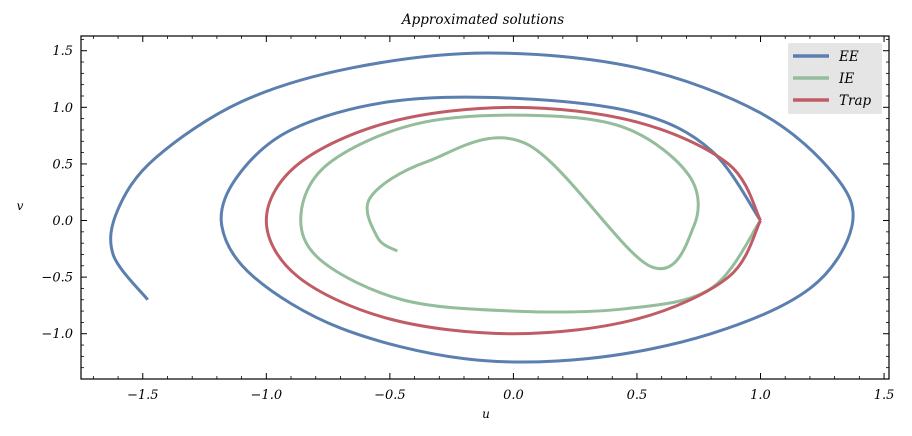  What do you see at coordinates (62, 164) in the screenshot?
I see `y-tick-label: 0.5` at bounding box center [62, 164].